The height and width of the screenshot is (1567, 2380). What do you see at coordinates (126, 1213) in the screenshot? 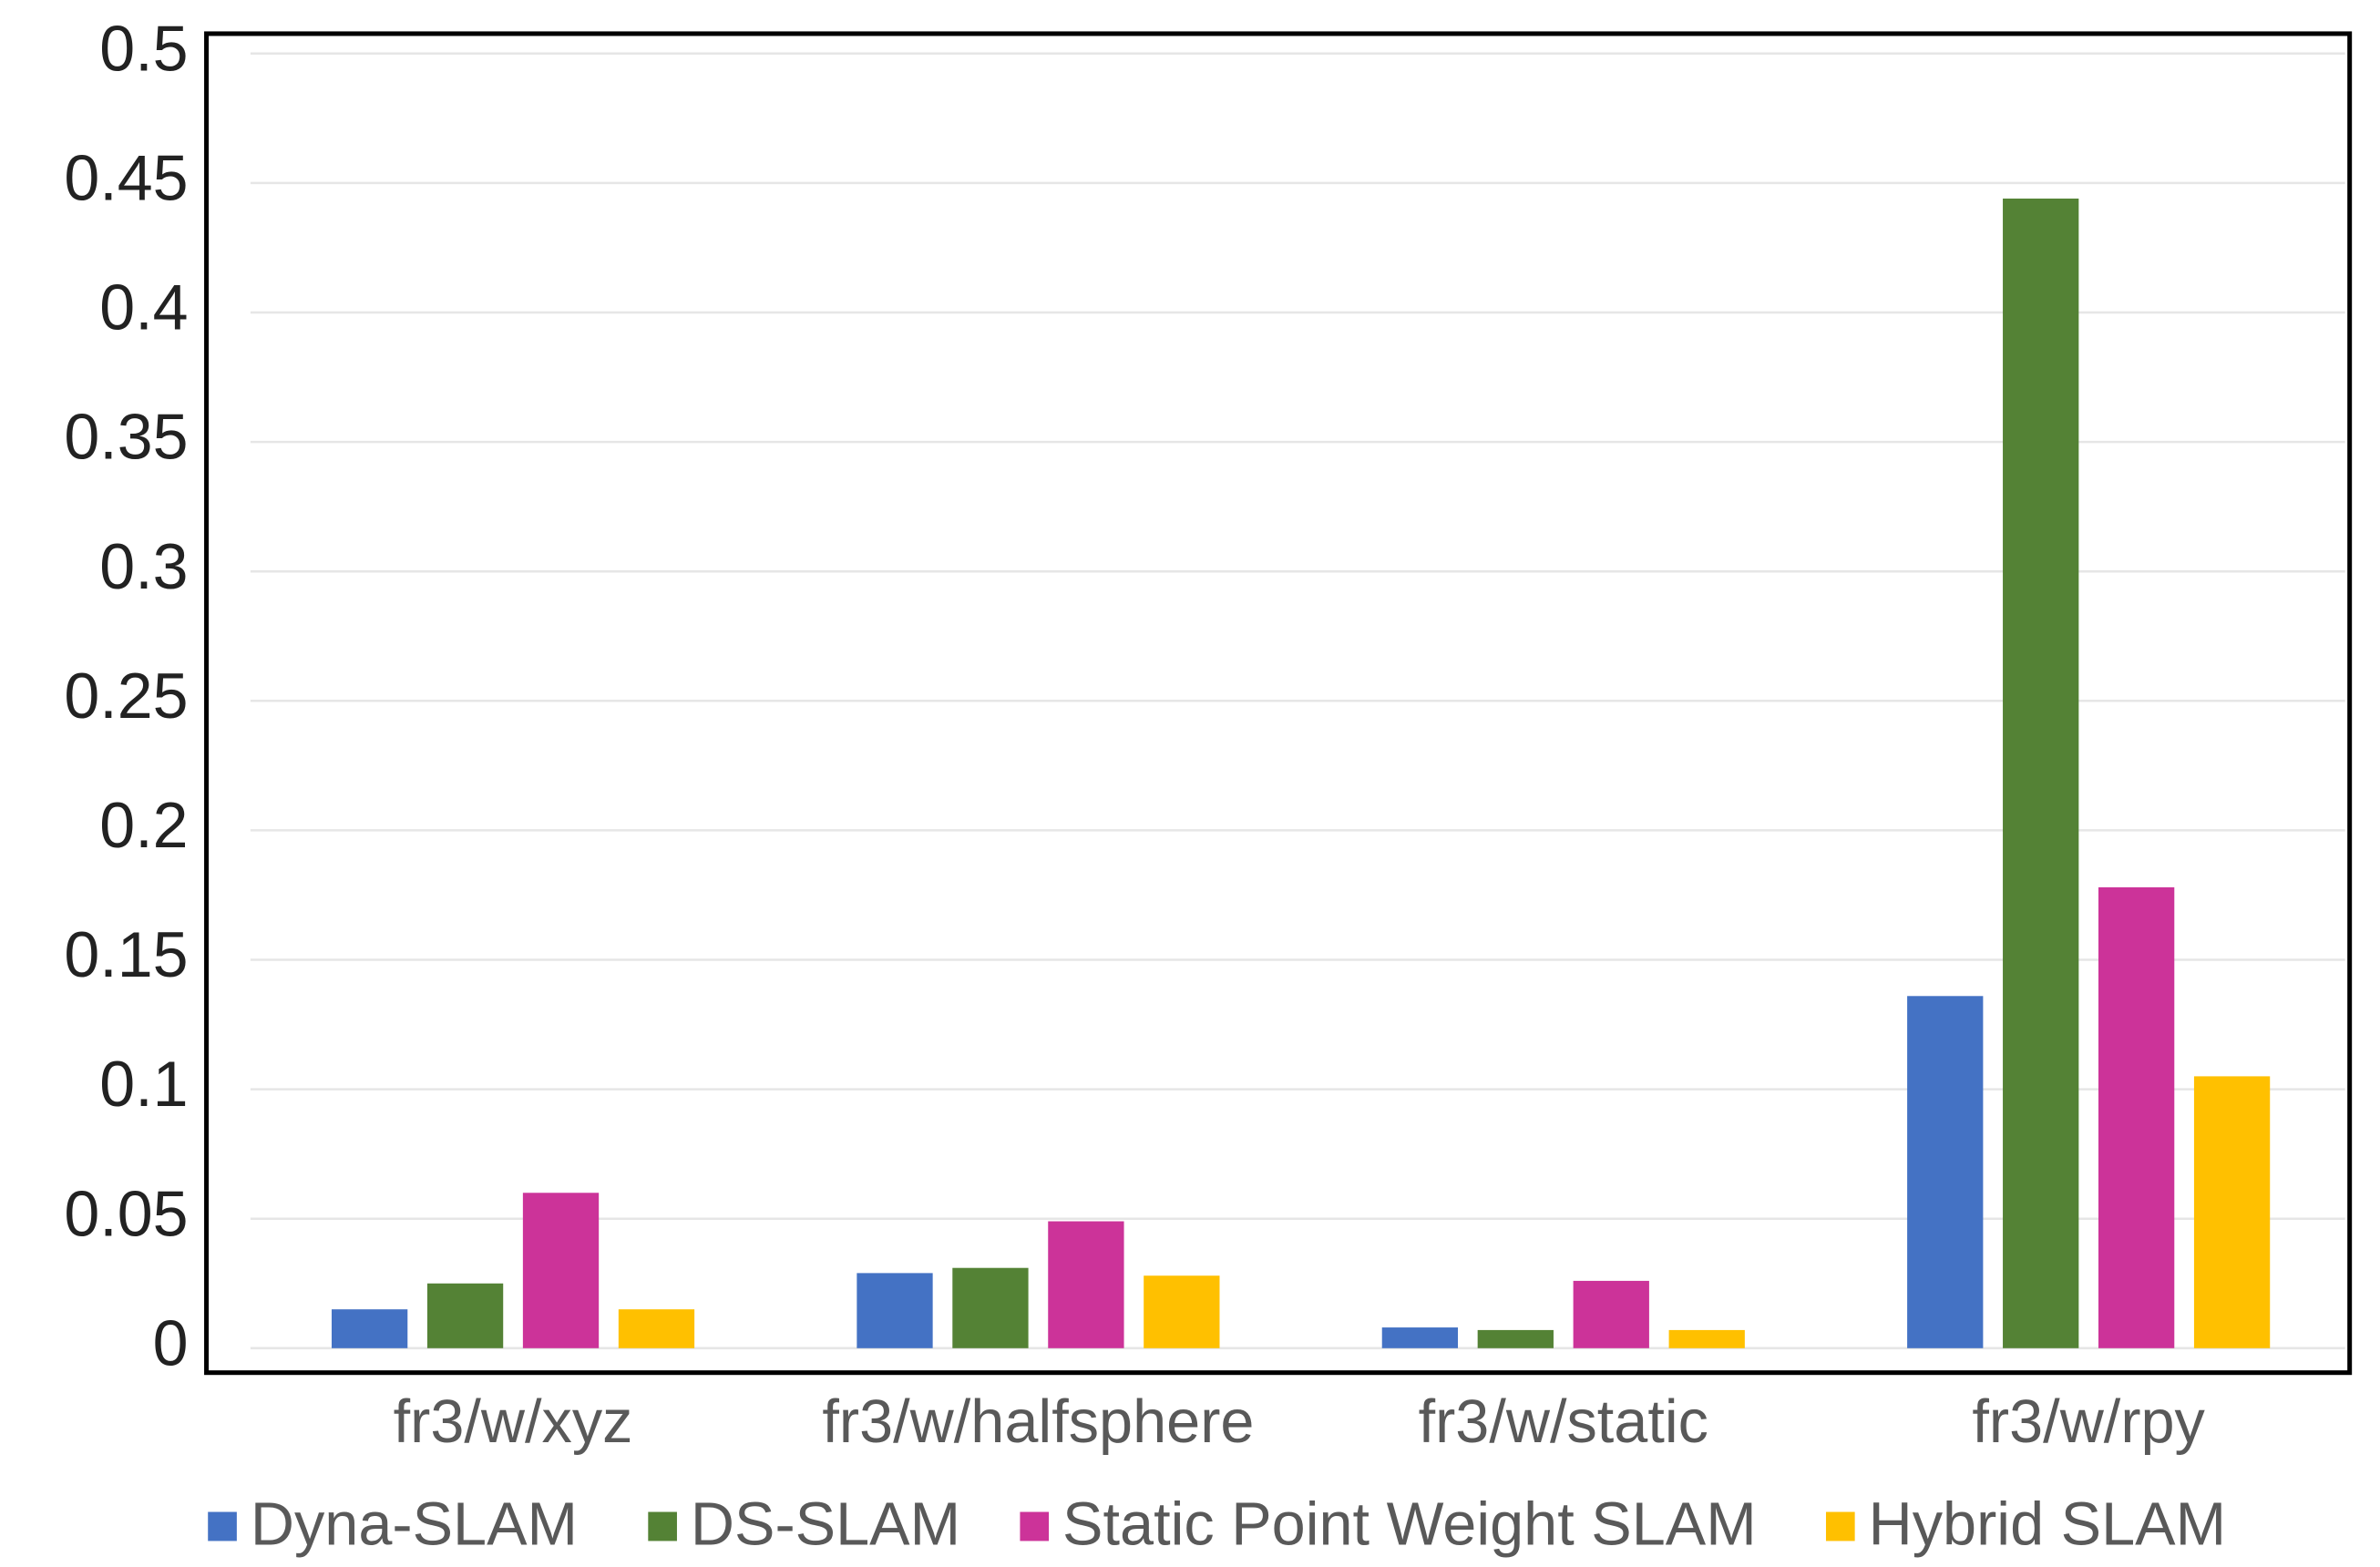
I see `y-tick-label: 0.05` at bounding box center [126, 1213].